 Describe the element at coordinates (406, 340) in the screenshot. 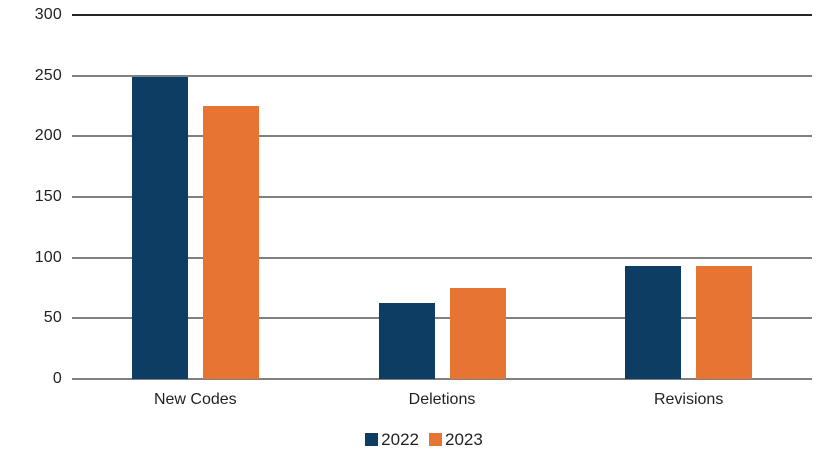

I see `bar-2022-deletions` at that location.